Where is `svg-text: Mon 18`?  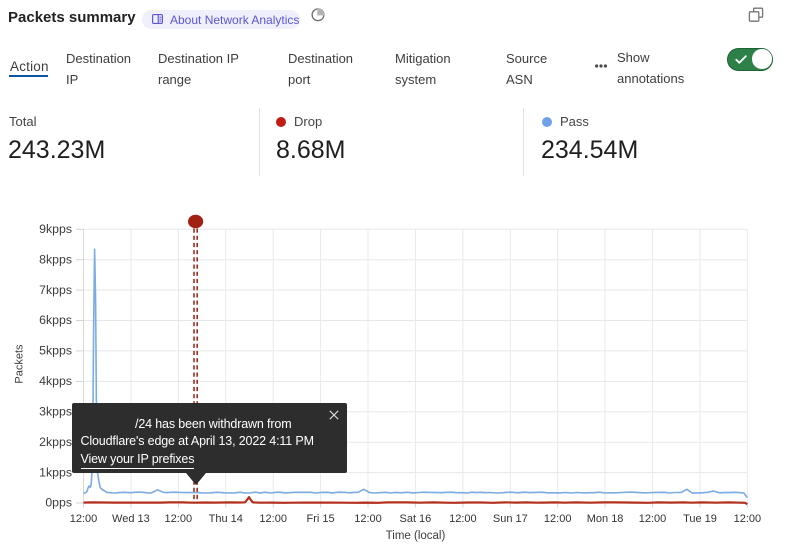
svg-text: Mon 18 is located at coordinates (605, 519).